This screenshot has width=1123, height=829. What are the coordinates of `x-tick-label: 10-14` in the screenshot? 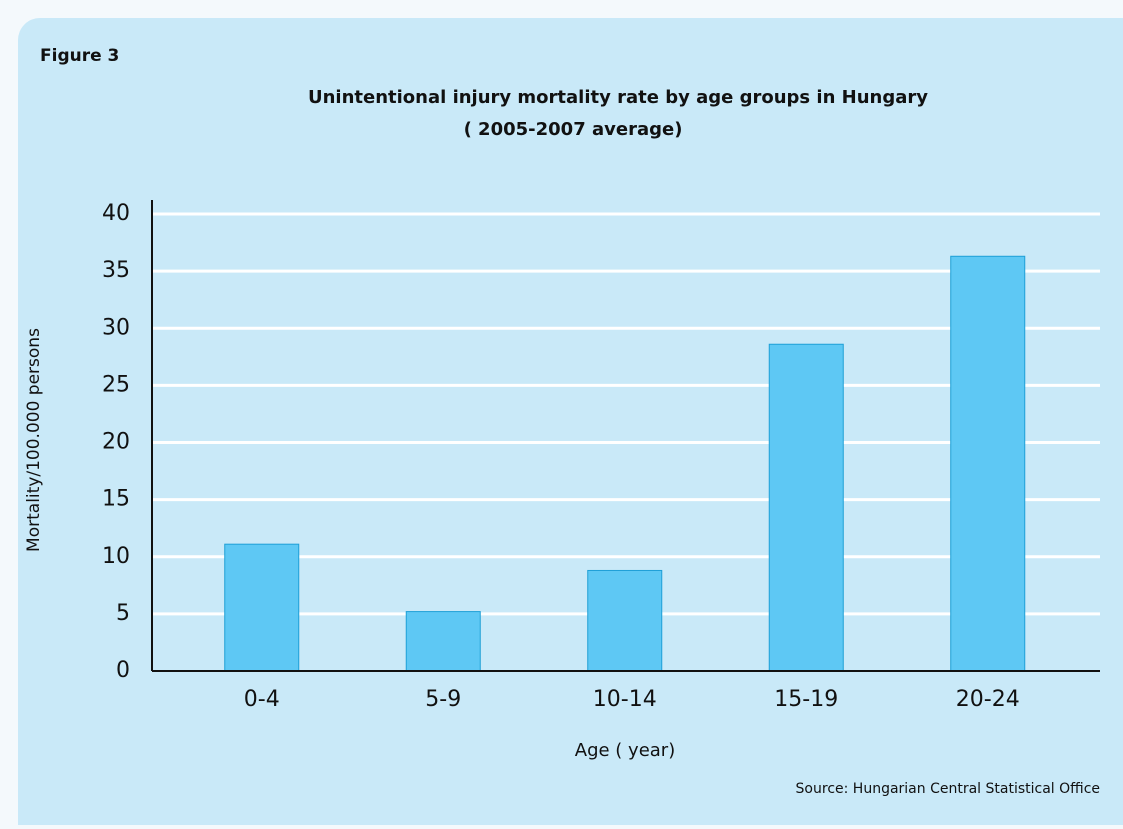 It's located at (625, 699).